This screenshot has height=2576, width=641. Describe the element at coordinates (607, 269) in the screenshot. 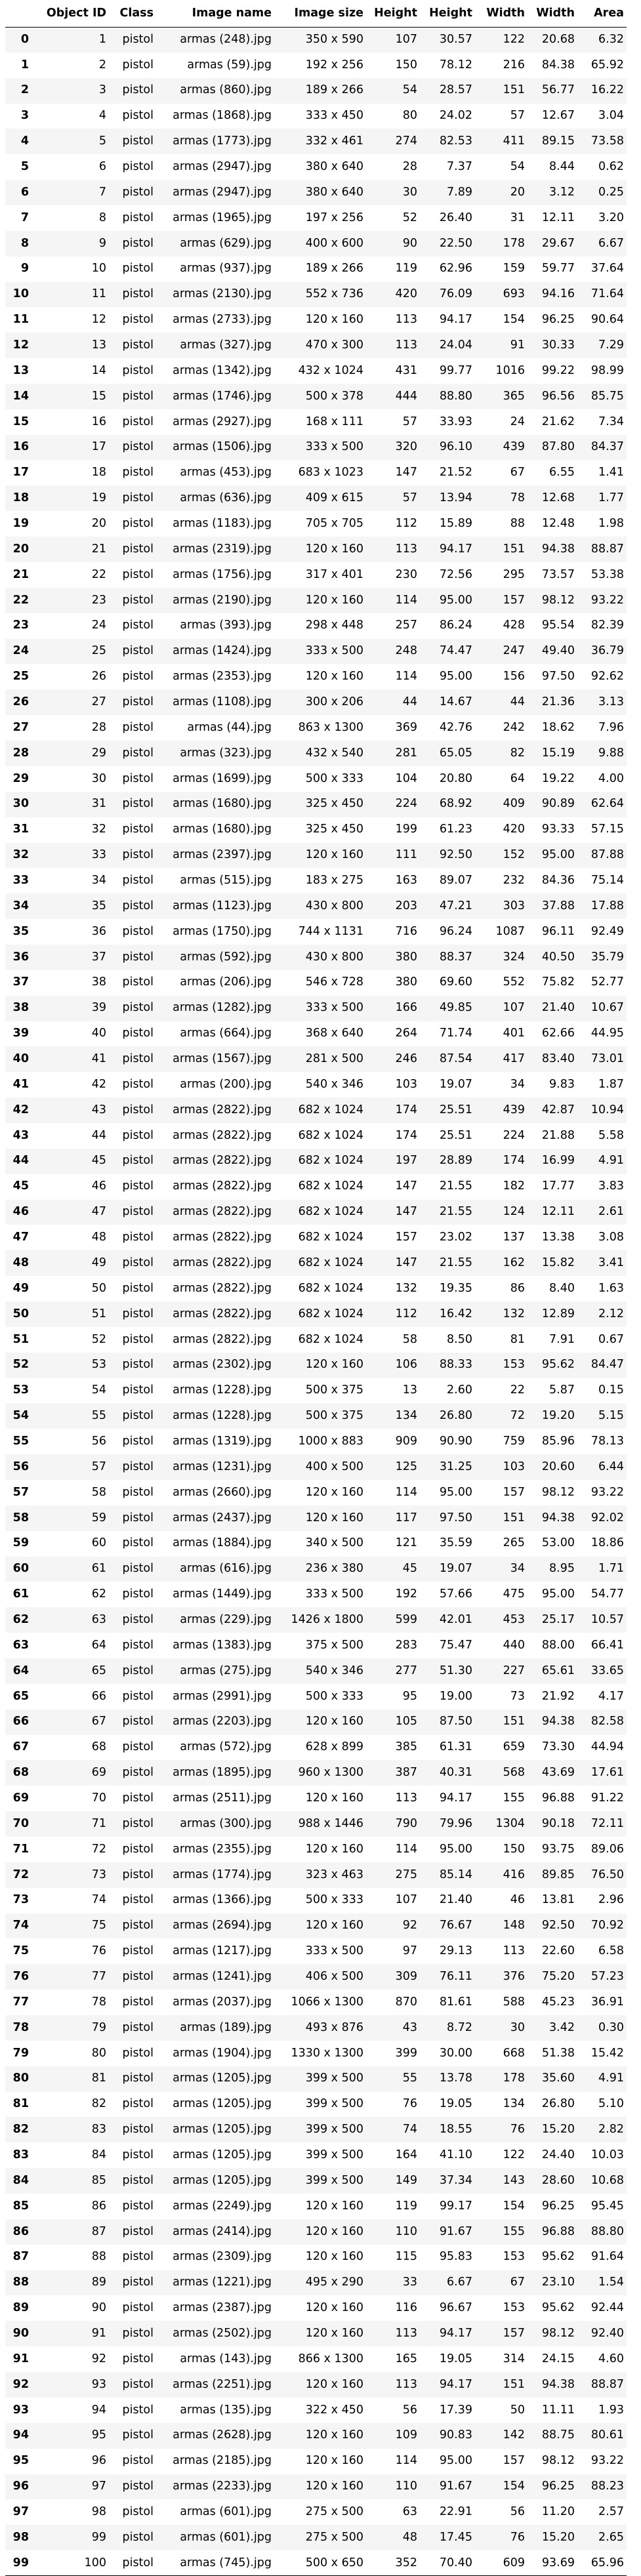

I see `area-cell: 37.64` at that location.